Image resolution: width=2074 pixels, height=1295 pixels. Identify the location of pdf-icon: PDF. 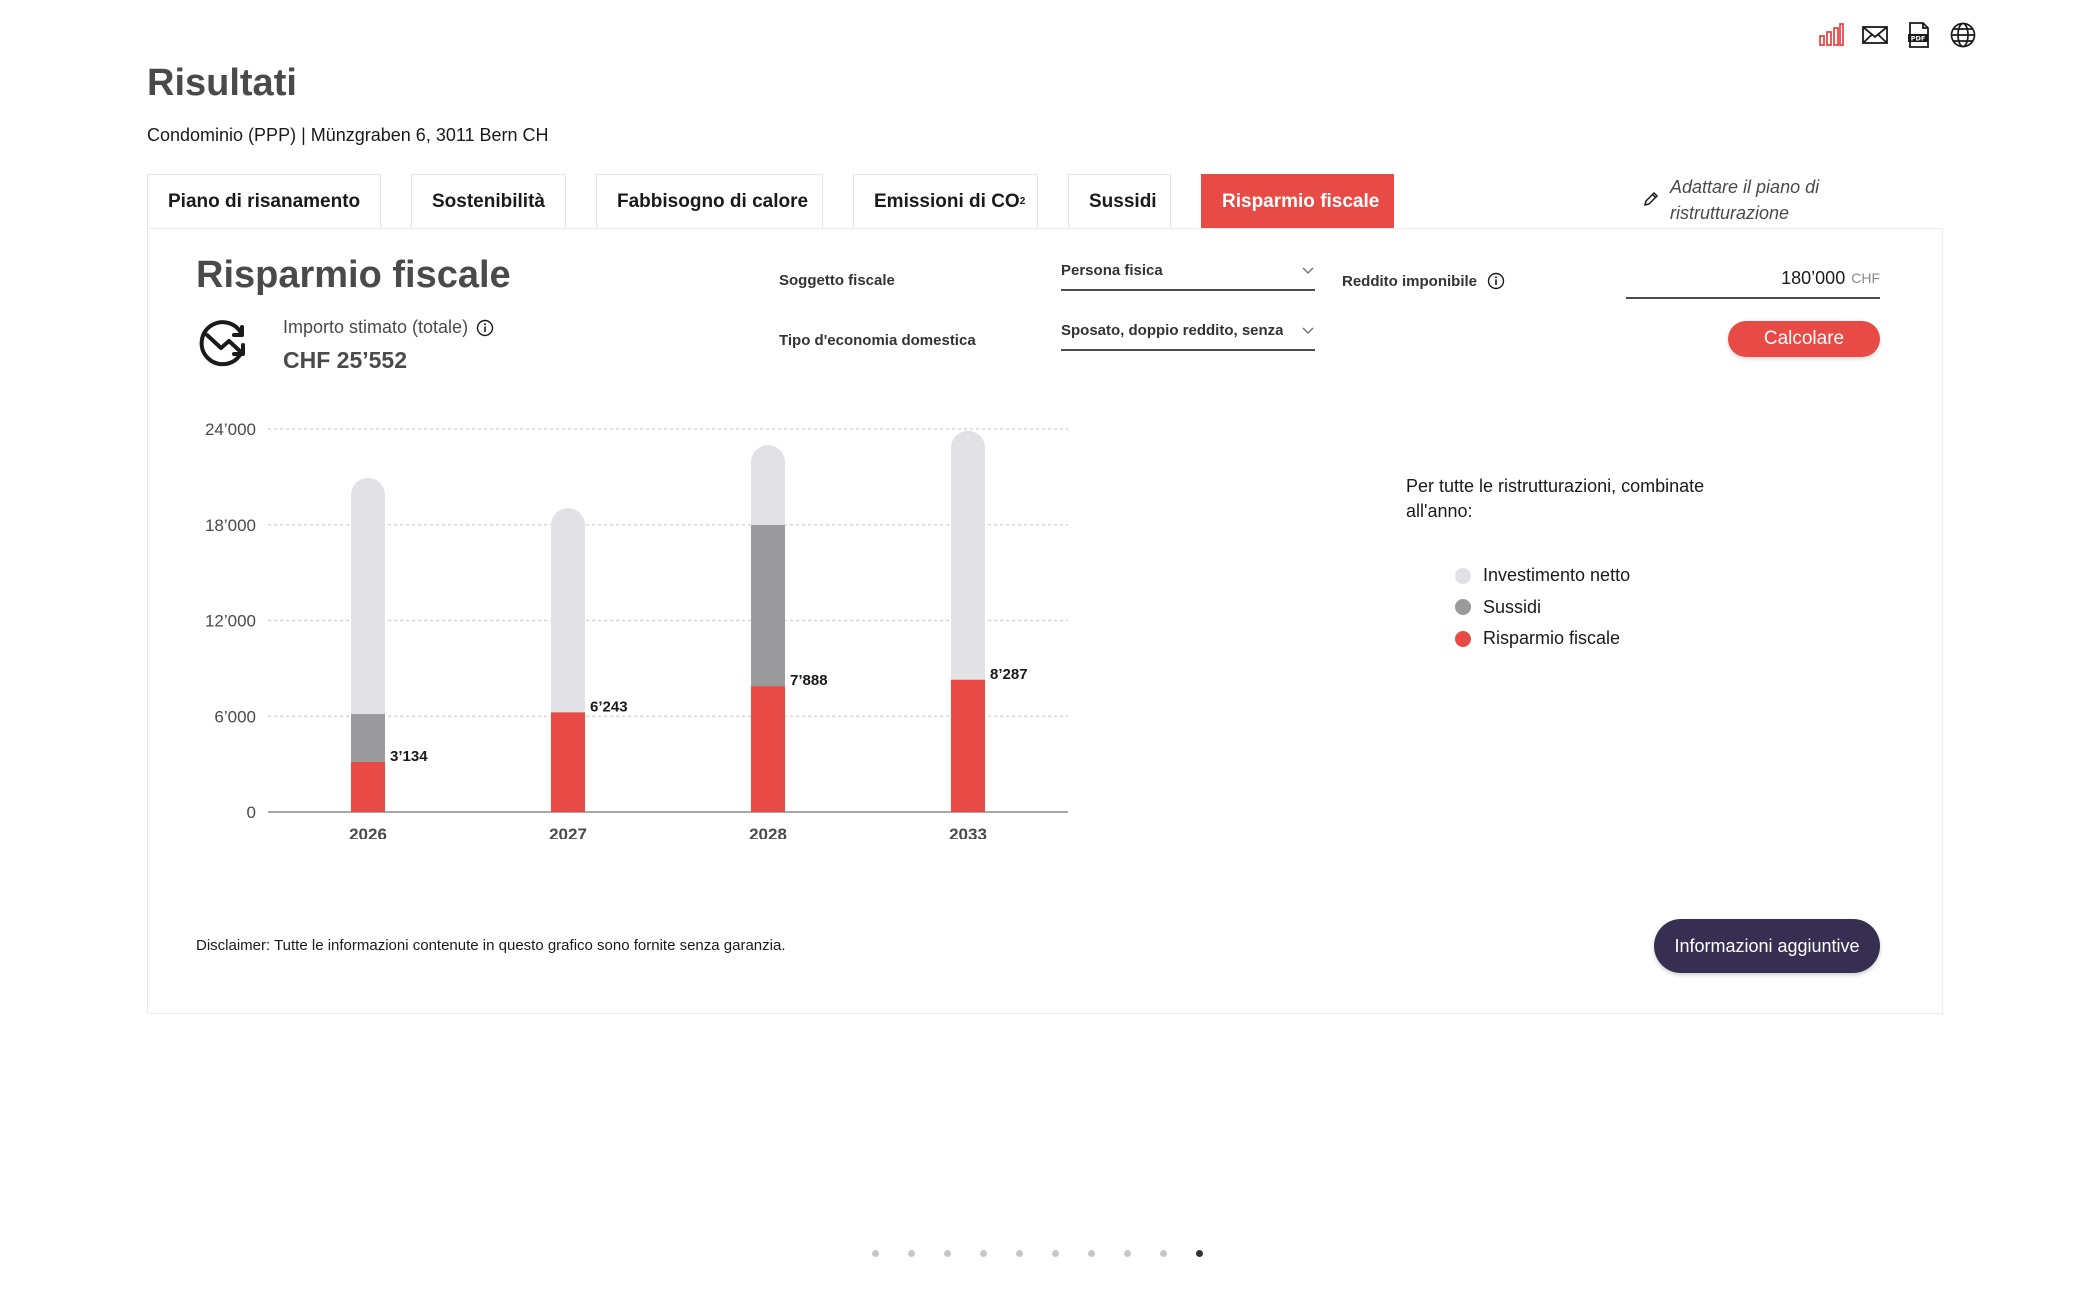
(1919, 35).